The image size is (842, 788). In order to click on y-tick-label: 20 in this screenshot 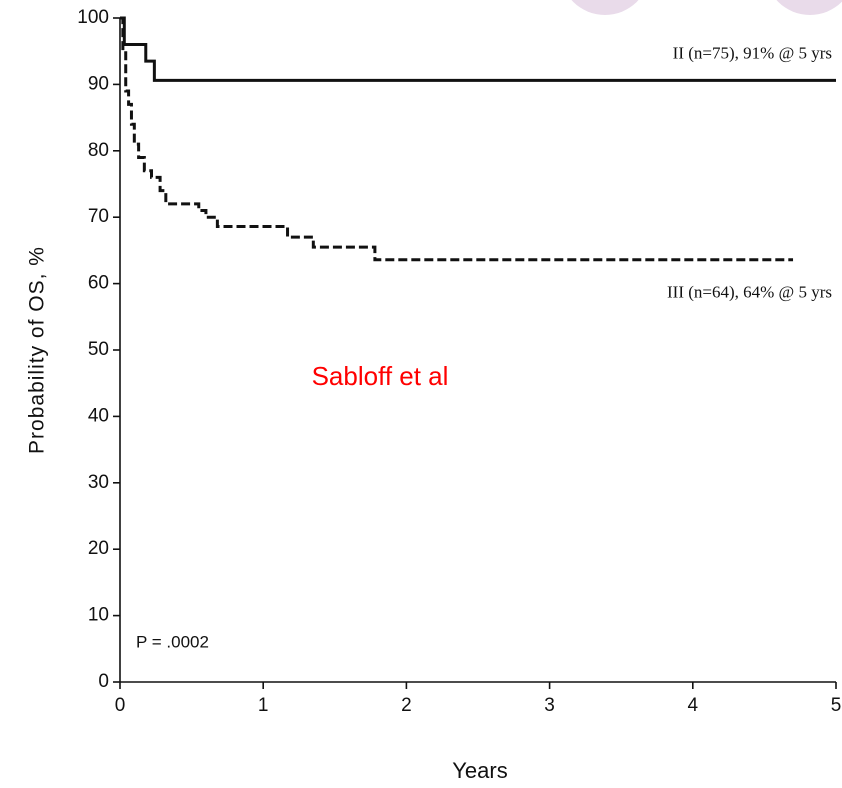, I will do `click(98, 548)`.